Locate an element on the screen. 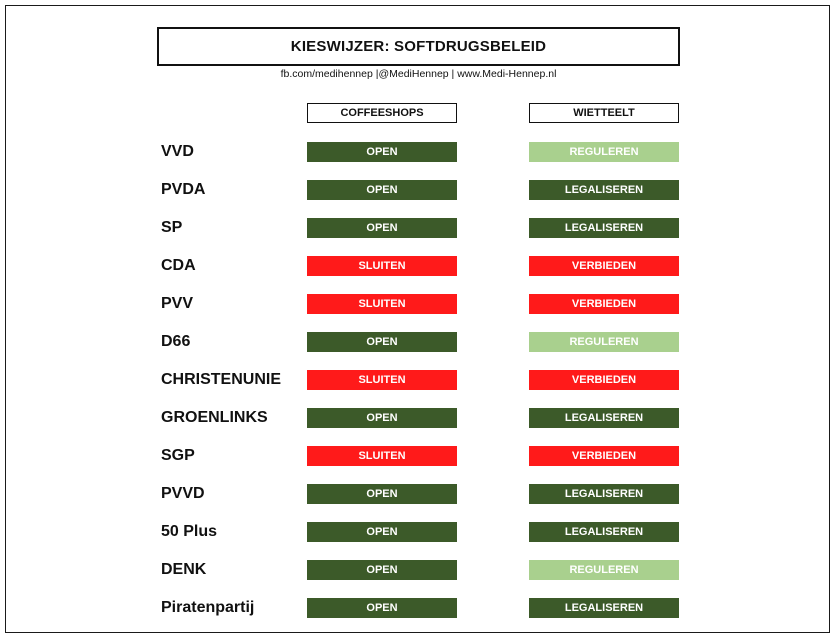 The image size is (837, 641). party-name: GROENLINKS is located at coordinates (214, 417).